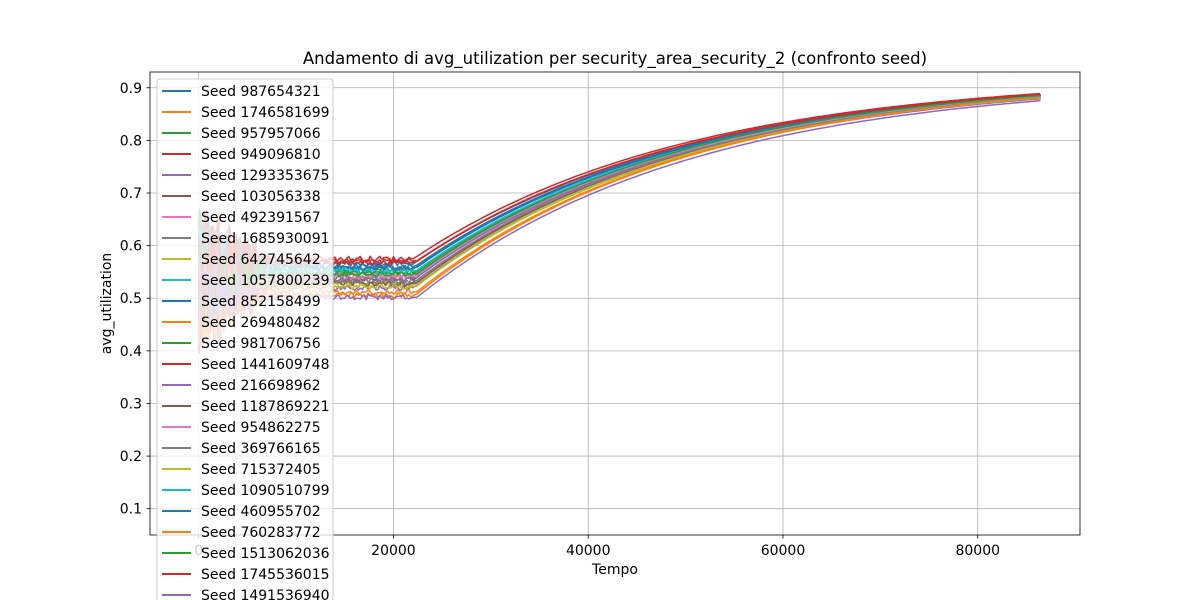 The image size is (1200, 600). Describe the element at coordinates (131, 141) in the screenshot. I see `y-tick-label: 0.8` at that location.